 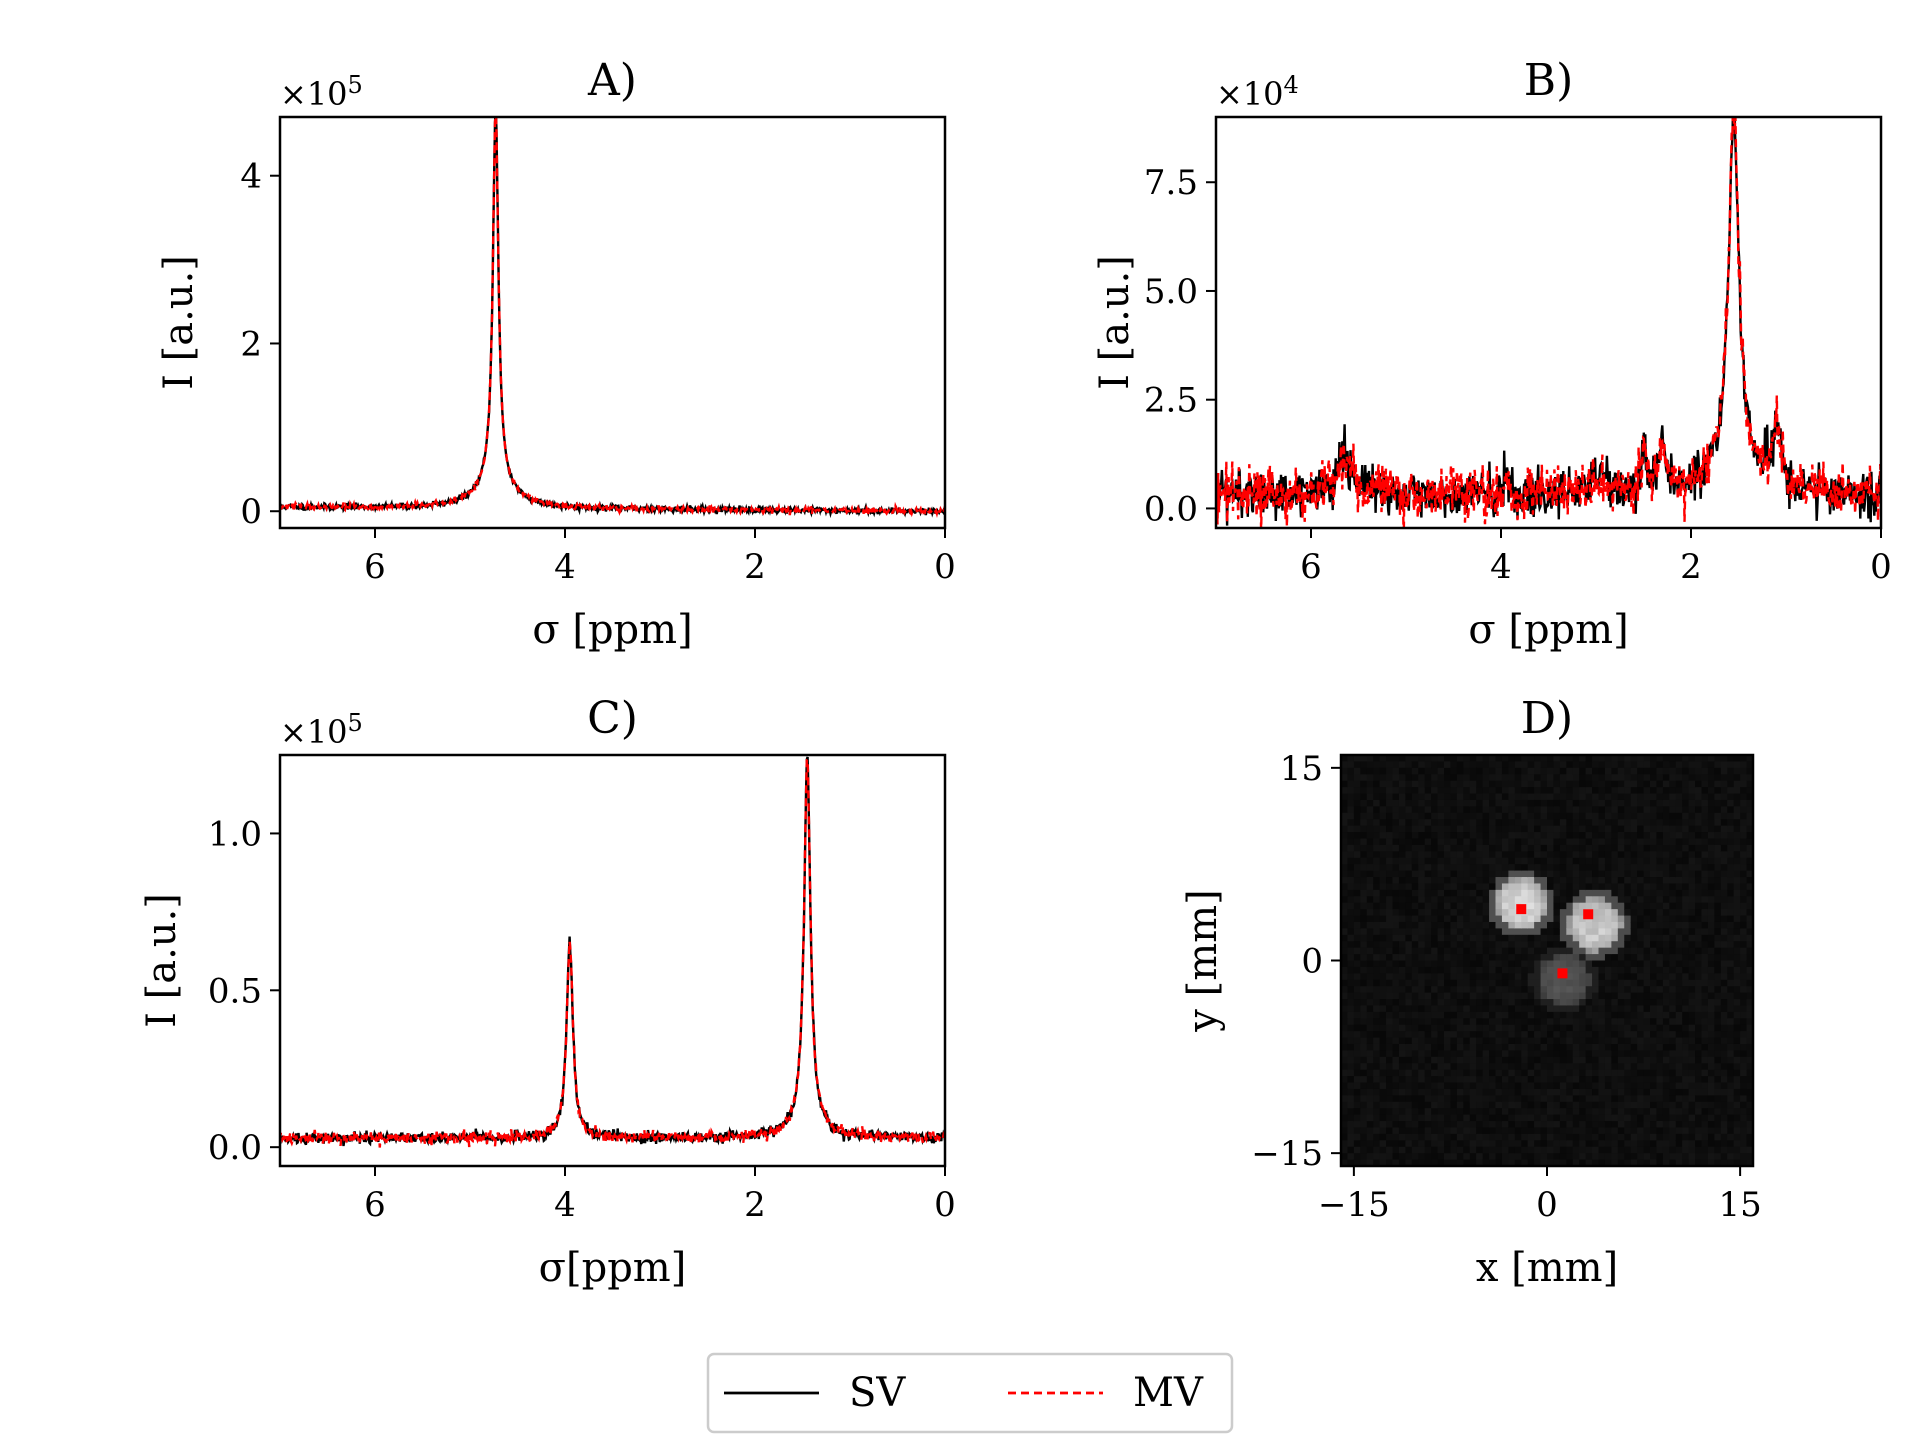 I want to click on x-tick-label: 6, so click(x=1311, y=567).